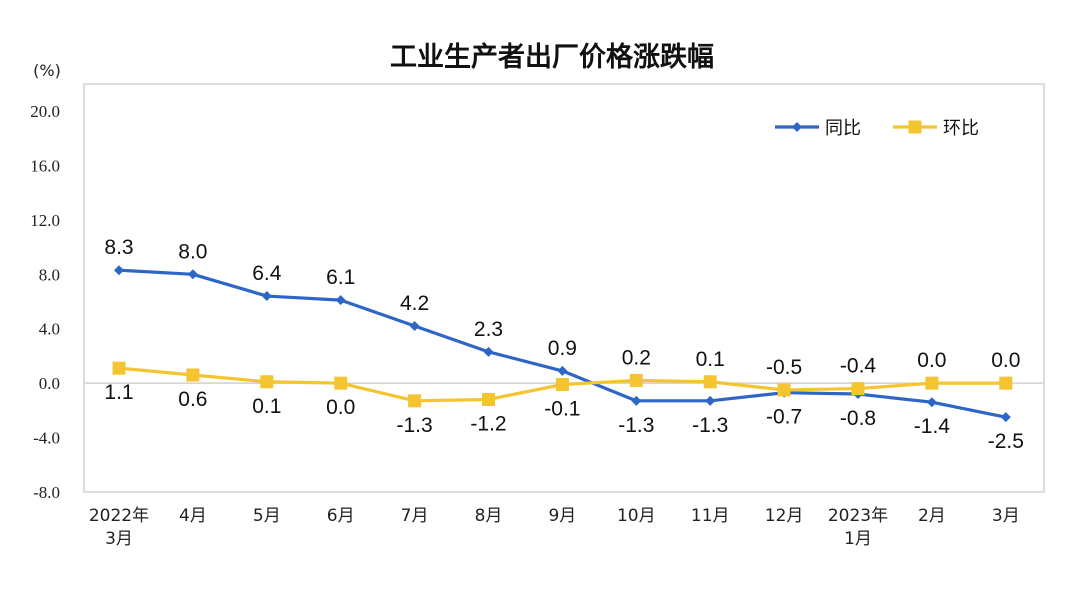 This screenshot has width=1080, height=596. I want to click on x-tick-label: 4月, so click(193, 516).